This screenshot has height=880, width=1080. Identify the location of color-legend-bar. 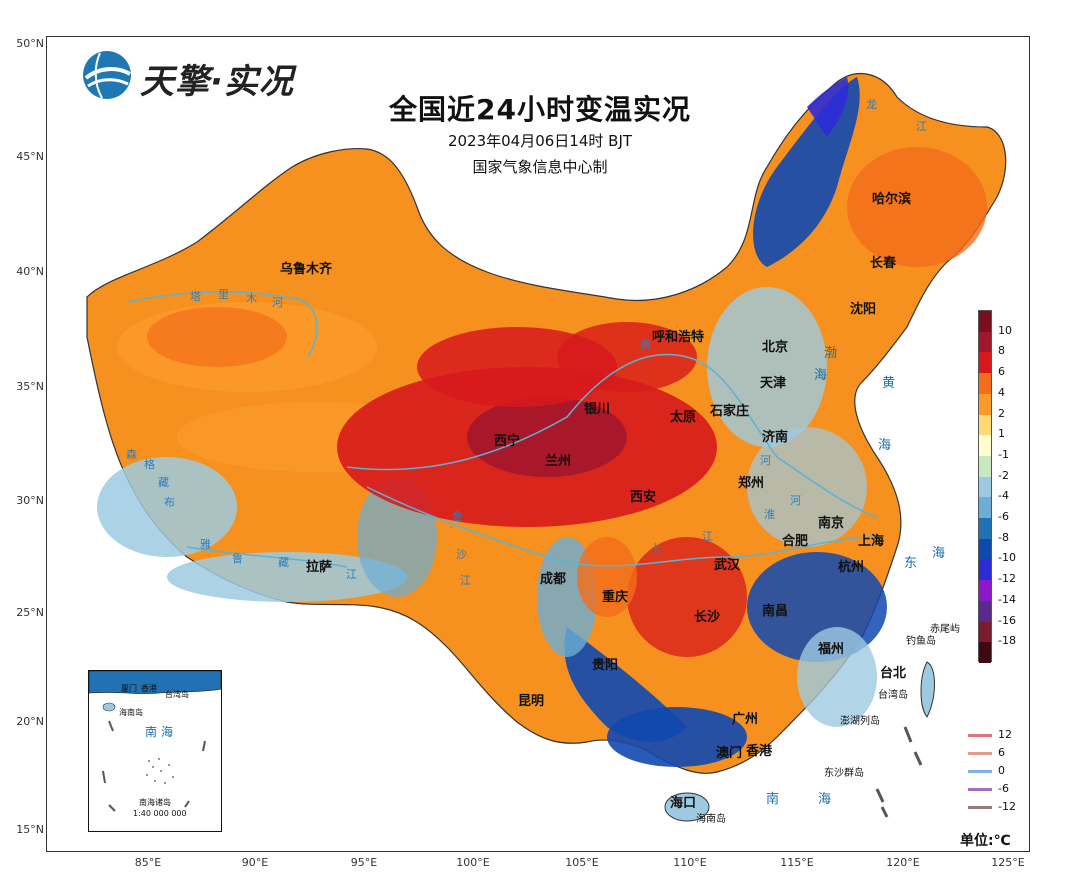
(985, 486).